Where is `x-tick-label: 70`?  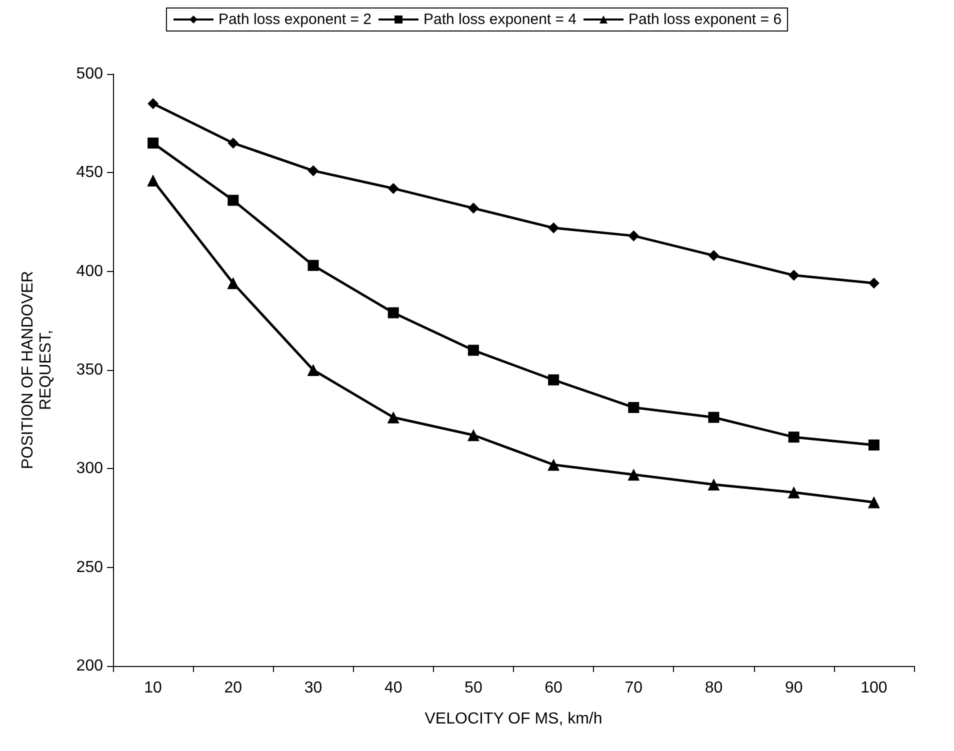
x-tick-label: 70 is located at coordinates (633, 688).